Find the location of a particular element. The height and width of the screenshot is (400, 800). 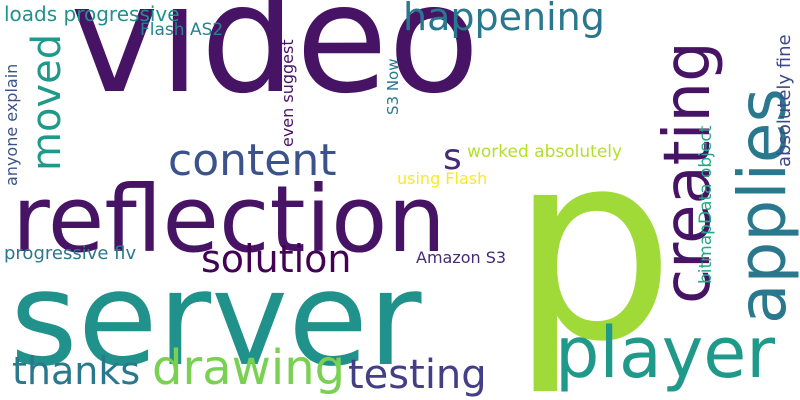

word-solution: solution is located at coordinates (276, 259).